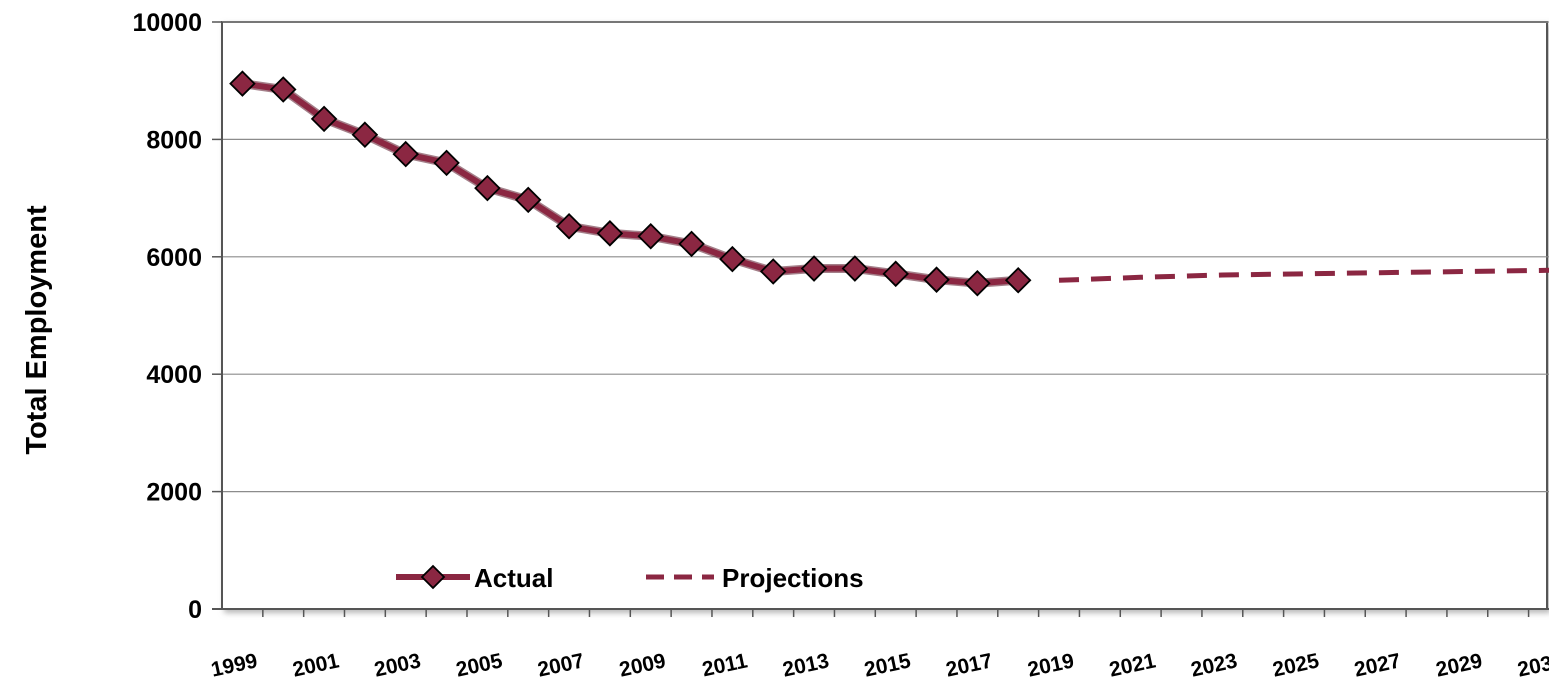 Image resolution: width=1549 pixels, height=687 pixels. Describe the element at coordinates (642, 665) in the screenshot. I see `x-tick-label: 2009` at that location.